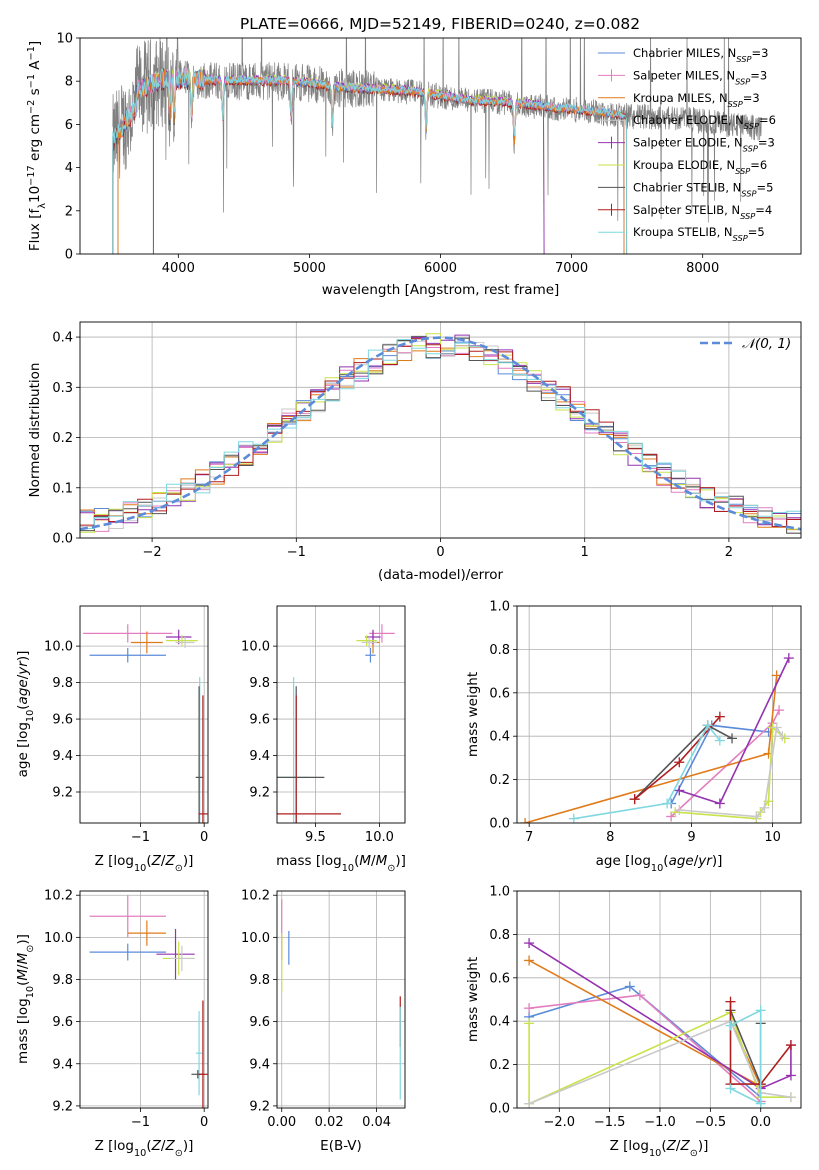  I want to click on label-part: age, so click(23, 691).